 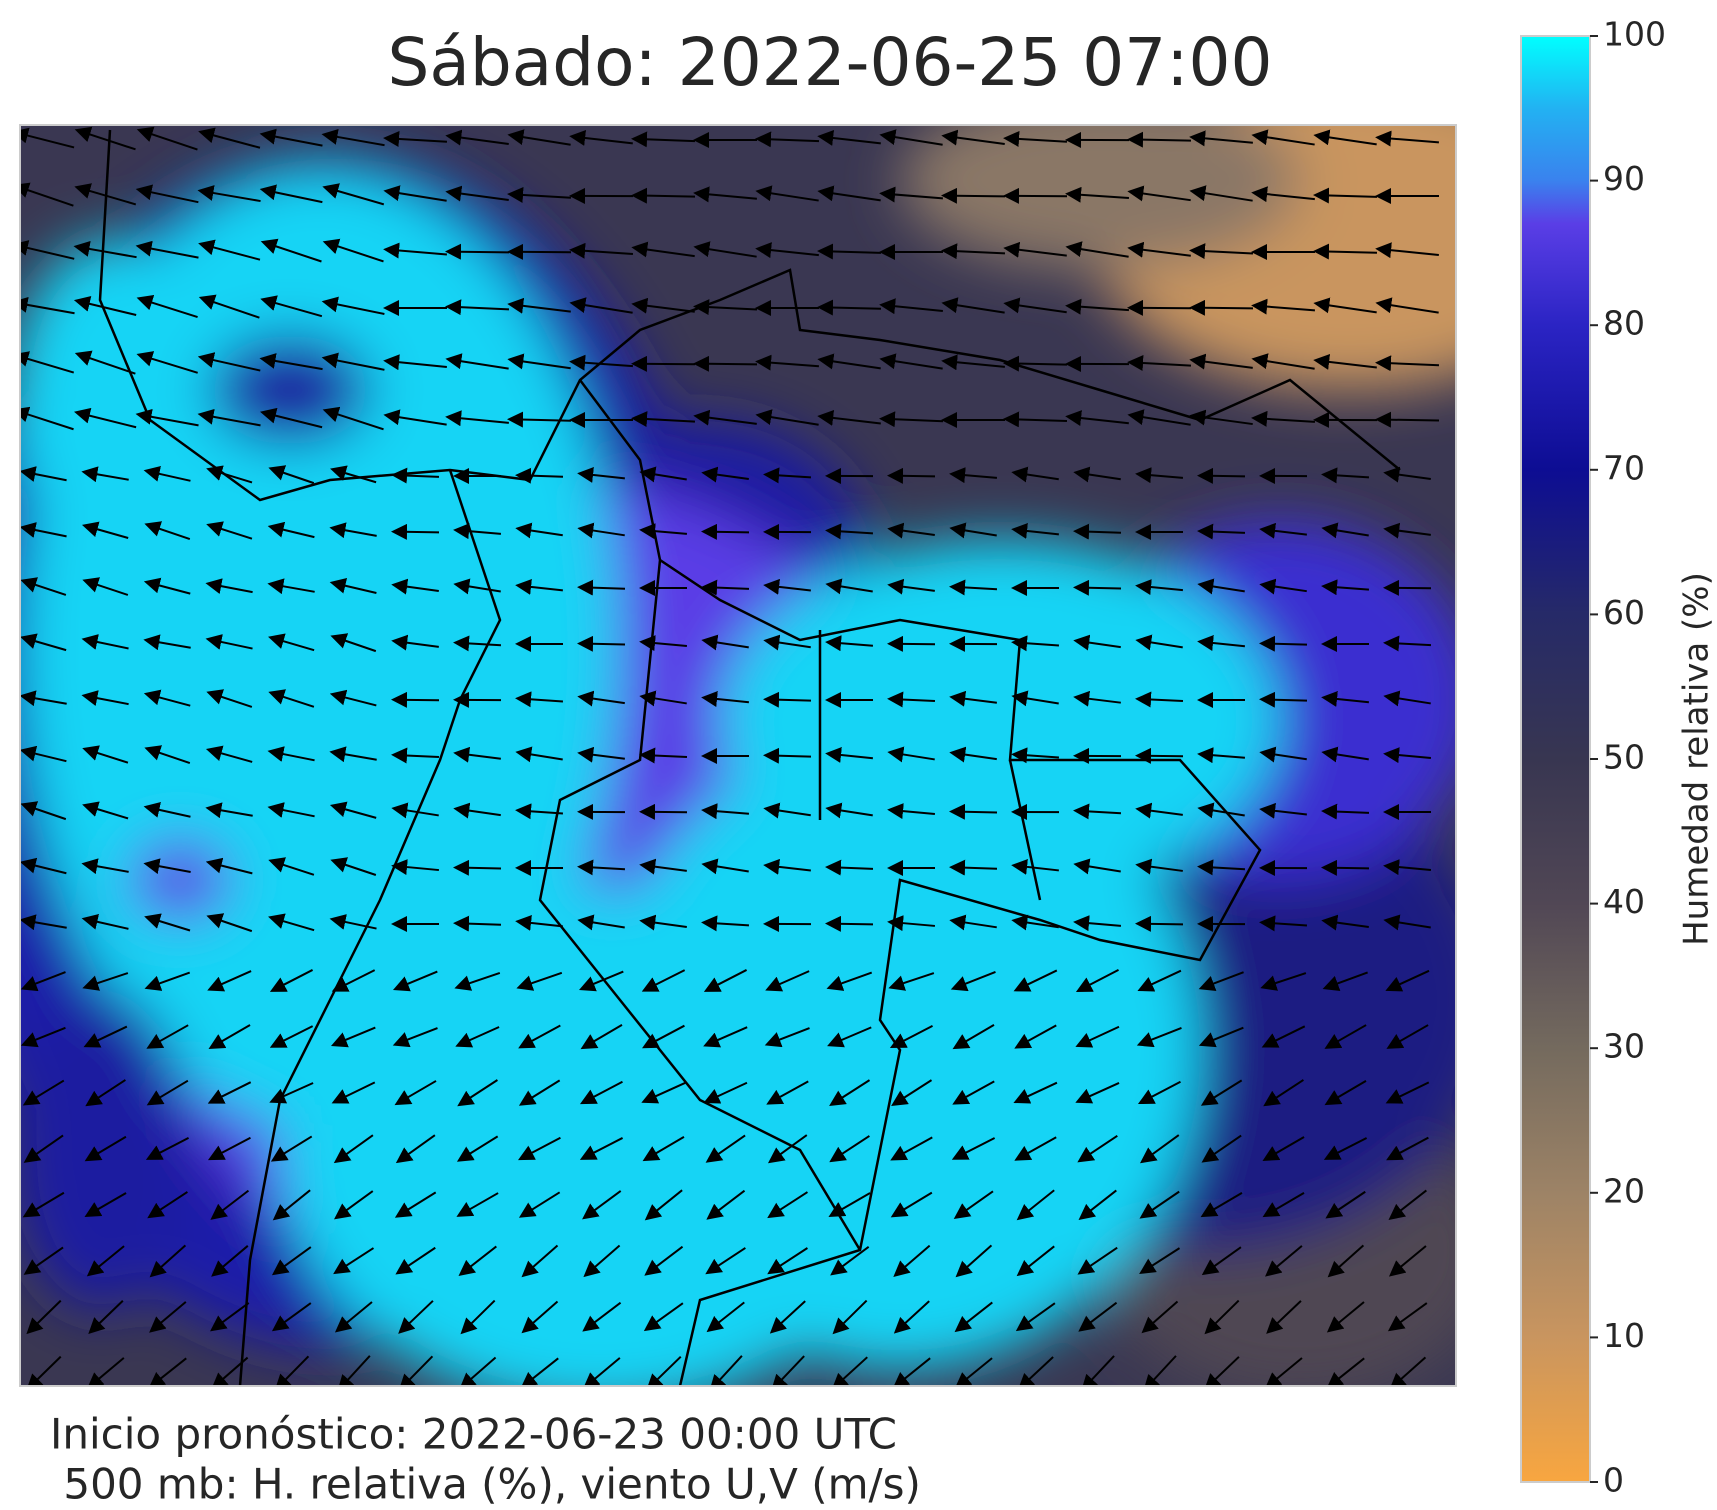 I want to click on colorbar-label: Humedad relativa (%), so click(x=1697, y=759).